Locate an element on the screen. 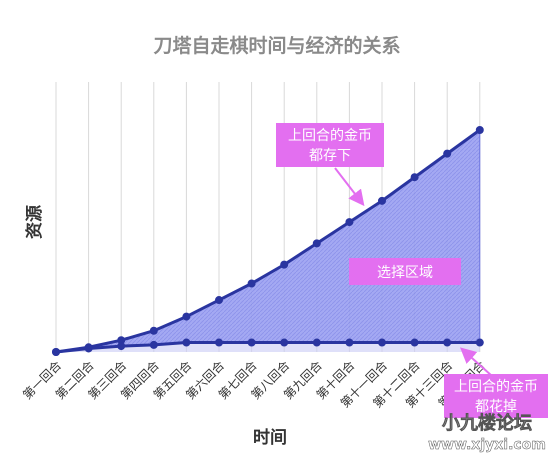  chart-title: 刀塔自走棋时间与经济的关系 is located at coordinates (276, 45).